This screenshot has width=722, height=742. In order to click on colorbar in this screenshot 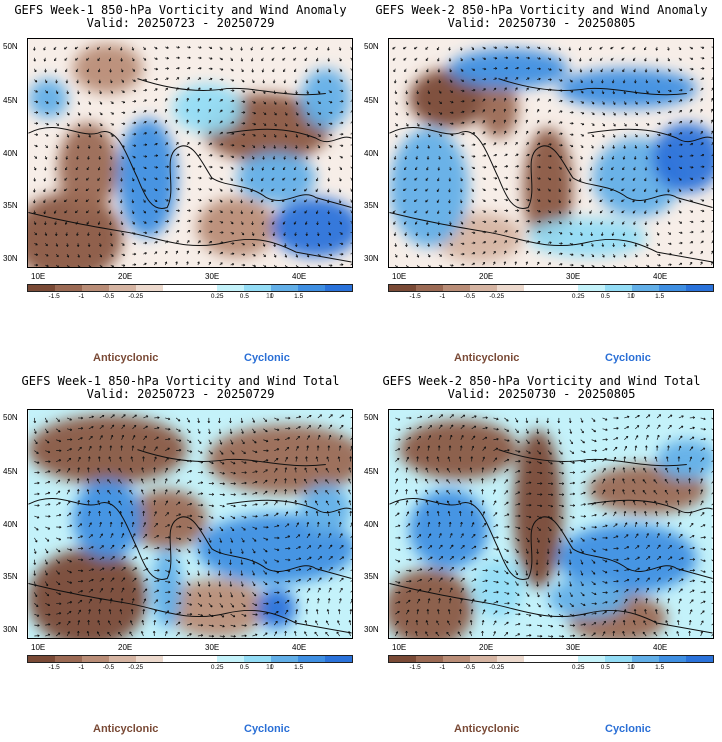, I will do `click(190, 288)`.